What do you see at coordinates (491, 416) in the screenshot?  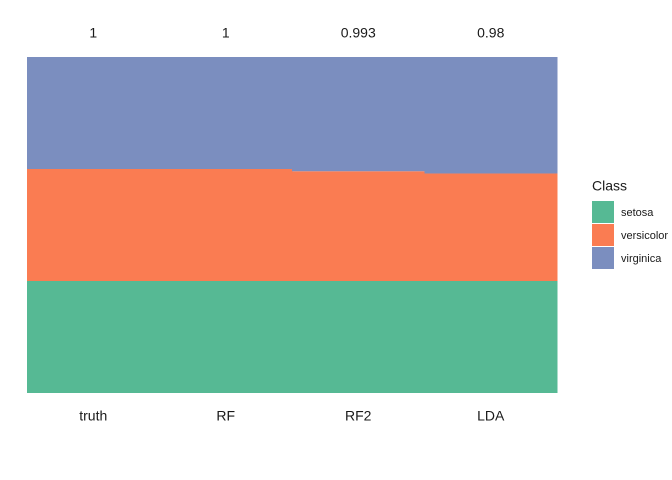 I see `x-tick-label: LDA` at bounding box center [491, 416].